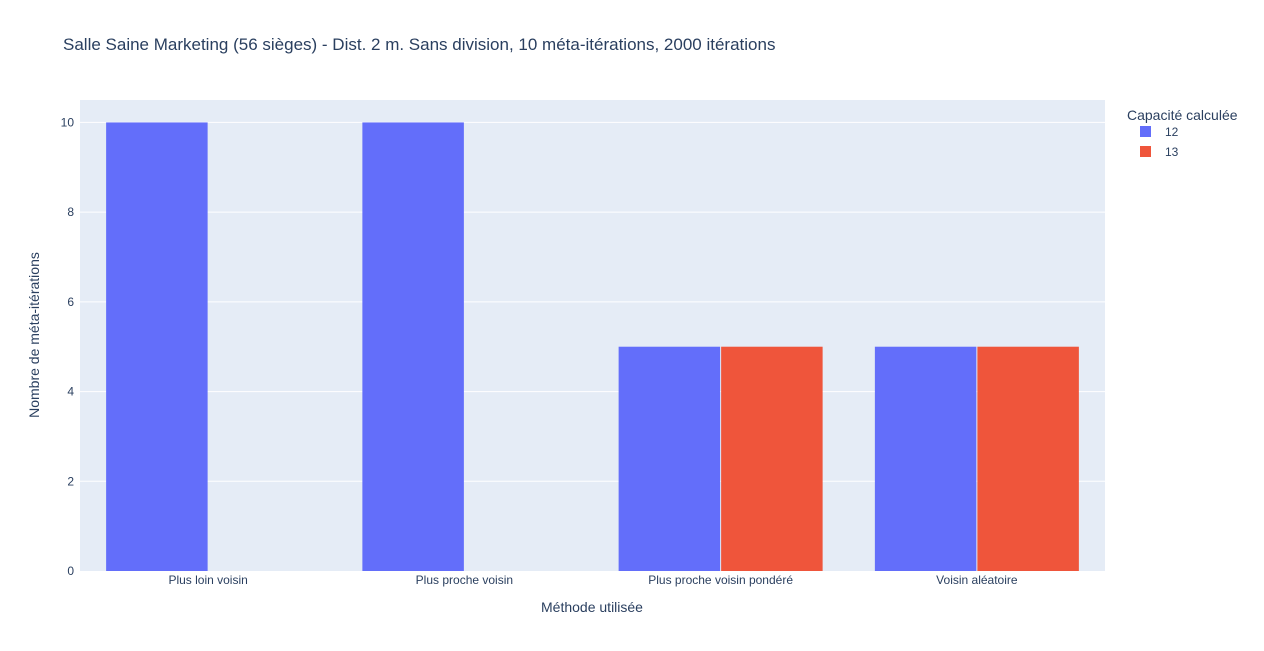 The width and height of the screenshot is (1264, 651). I want to click on x-axis-title: Méthode utilisée, so click(592, 607).